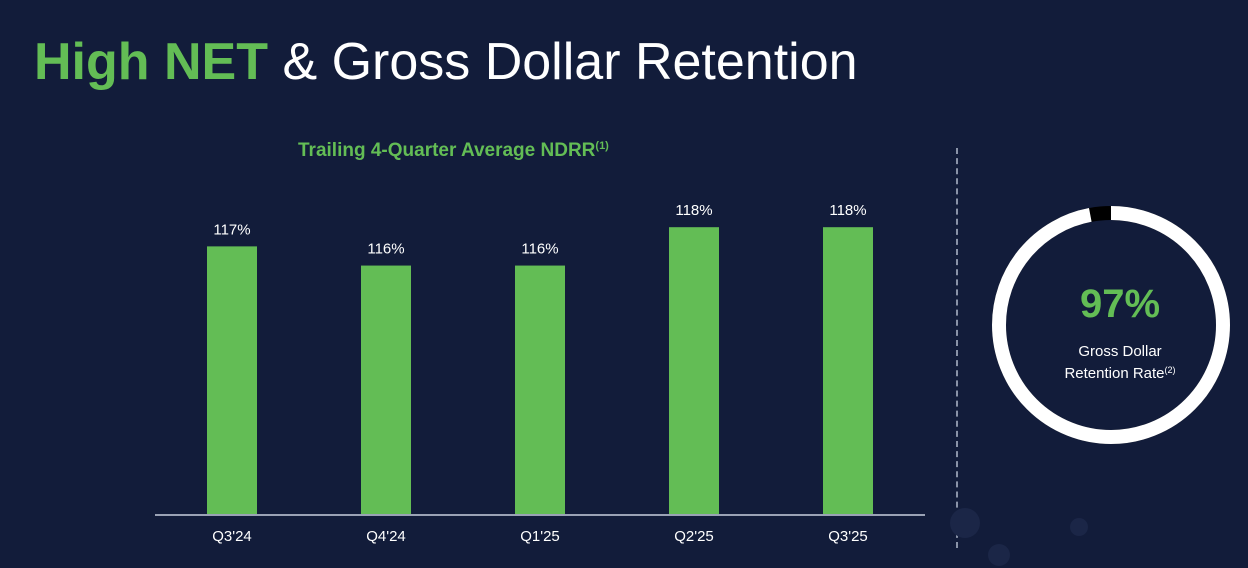 This screenshot has width=1248, height=568. I want to click on gross-retention-label: Gross Dollar Retention Rate(2), so click(1120, 362).